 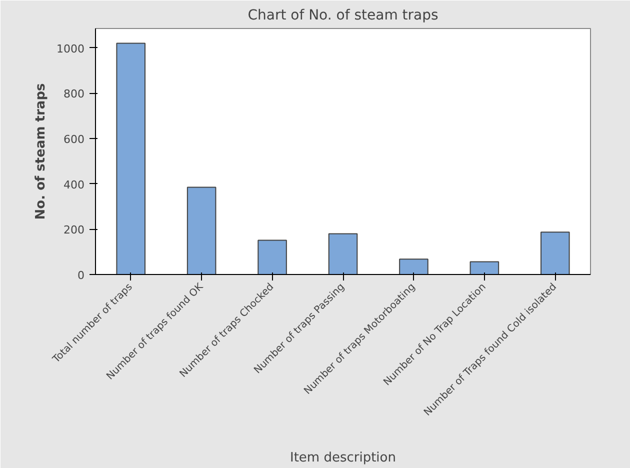 I want to click on y-tick-label: 0, so click(x=81, y=275).